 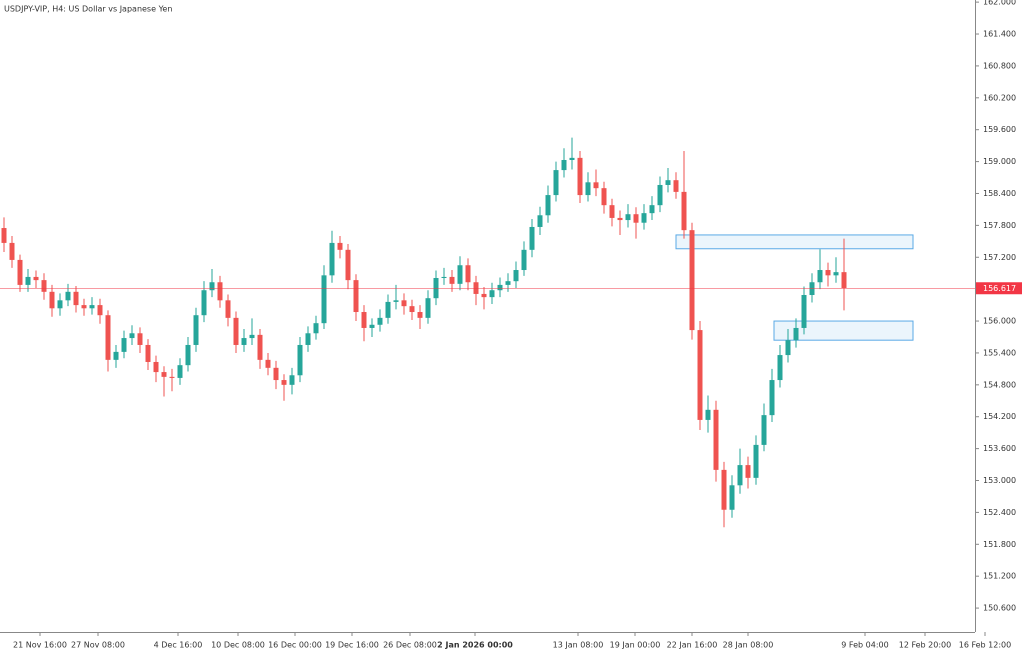 What do you see at coordinates (999, 193) in the screenshot?
I see `y-tick-label: 158.400` at bounding box center [999, 193].